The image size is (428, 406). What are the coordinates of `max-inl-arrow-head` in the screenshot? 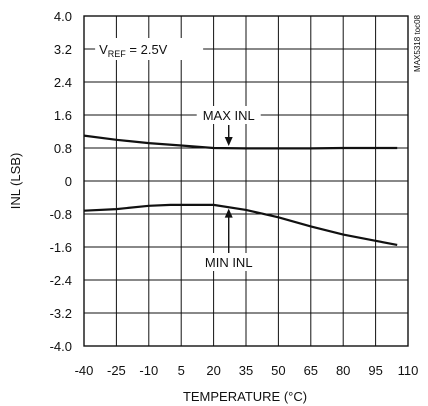 It's located at (228, 141).